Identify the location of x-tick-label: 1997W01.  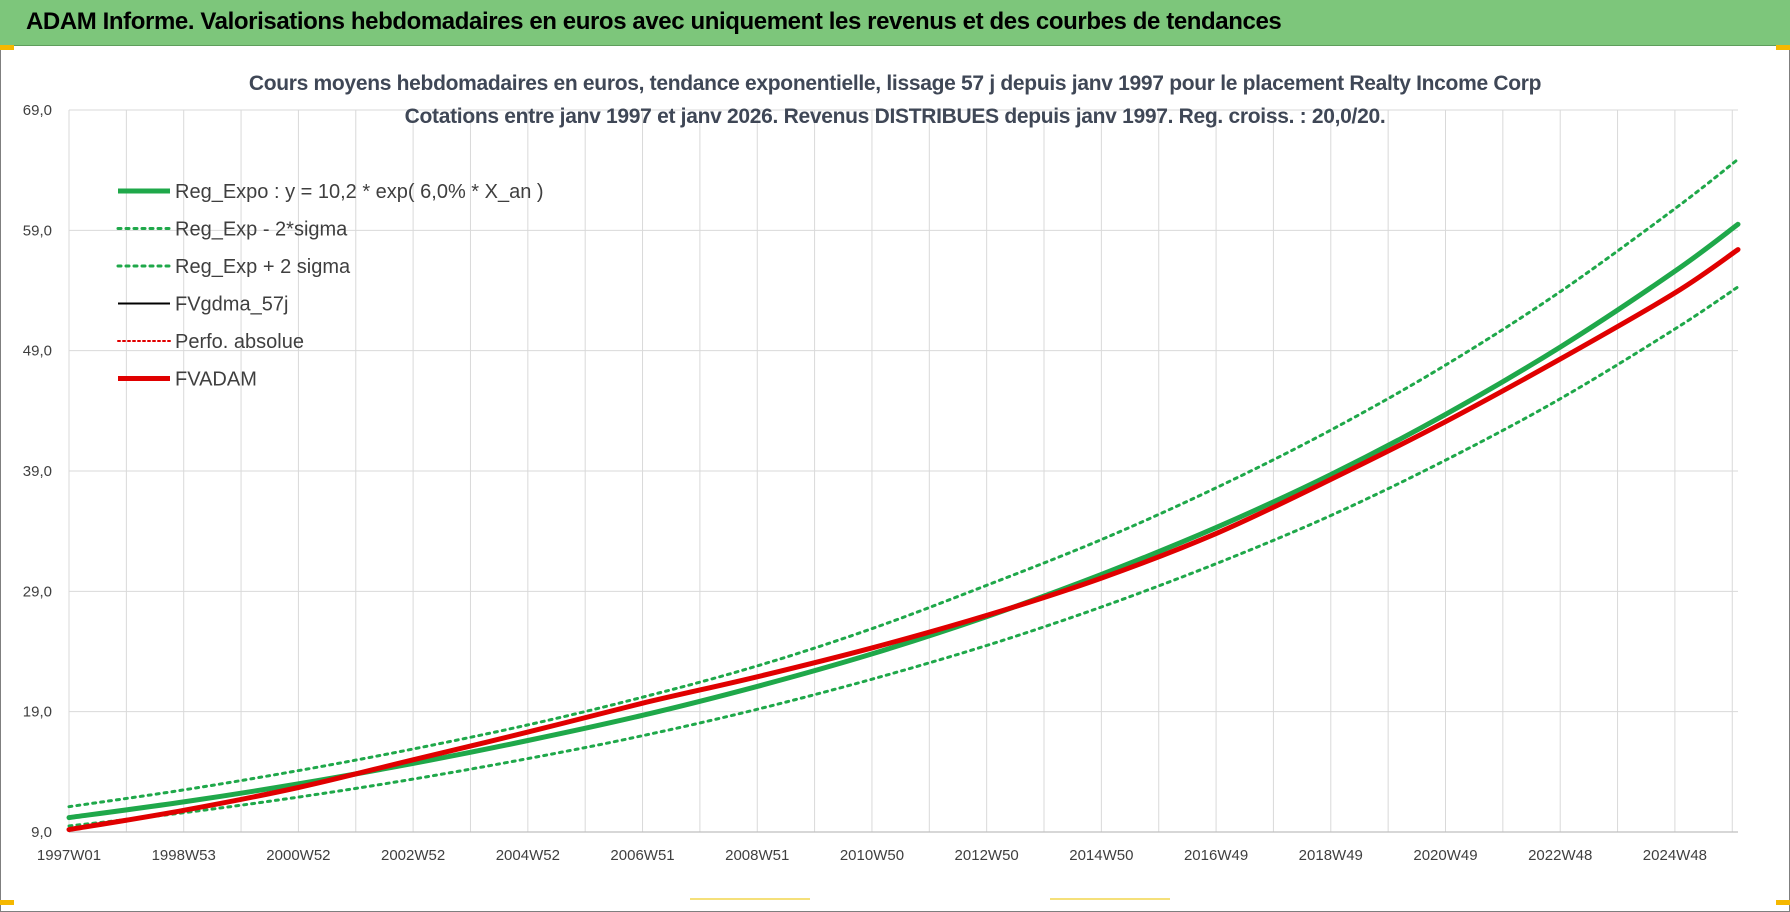
(69, 855).